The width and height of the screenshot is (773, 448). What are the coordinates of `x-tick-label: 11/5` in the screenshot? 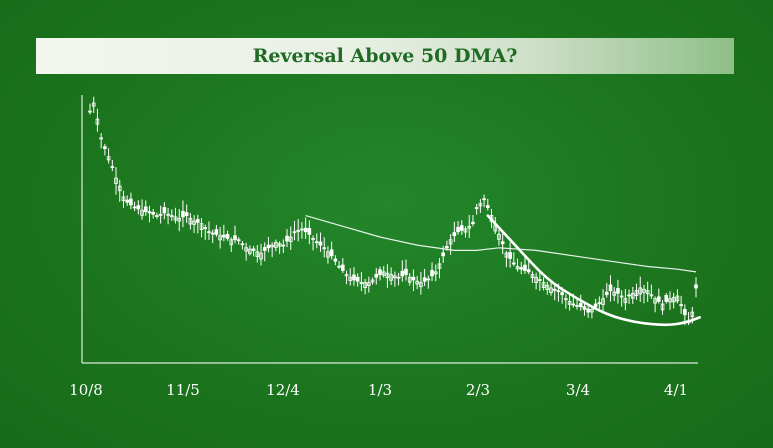 It's located at (183, 390).